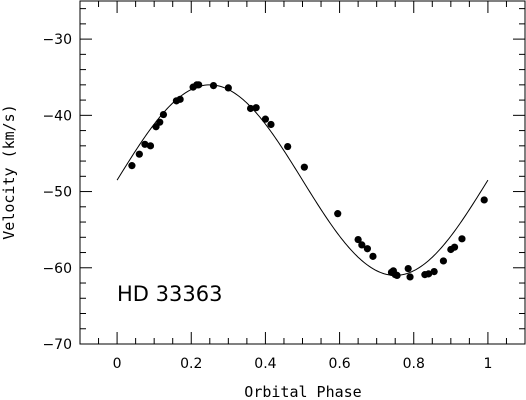 The image size is (526, 400). Describe the element at coordinates (169, 294) in the screenshot. I see `star-annotation: HD 33363` at that location.